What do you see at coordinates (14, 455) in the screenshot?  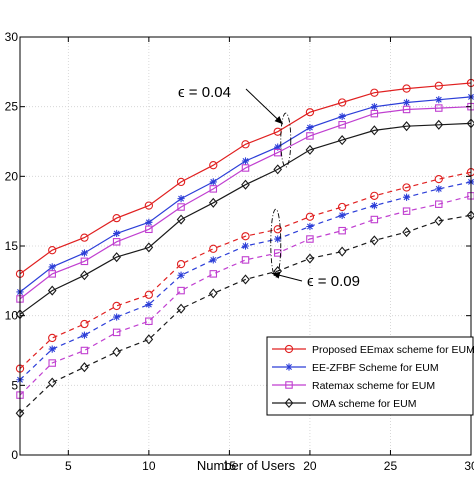 I see `y-tick-label: 0` at bounding box center [14, 455].